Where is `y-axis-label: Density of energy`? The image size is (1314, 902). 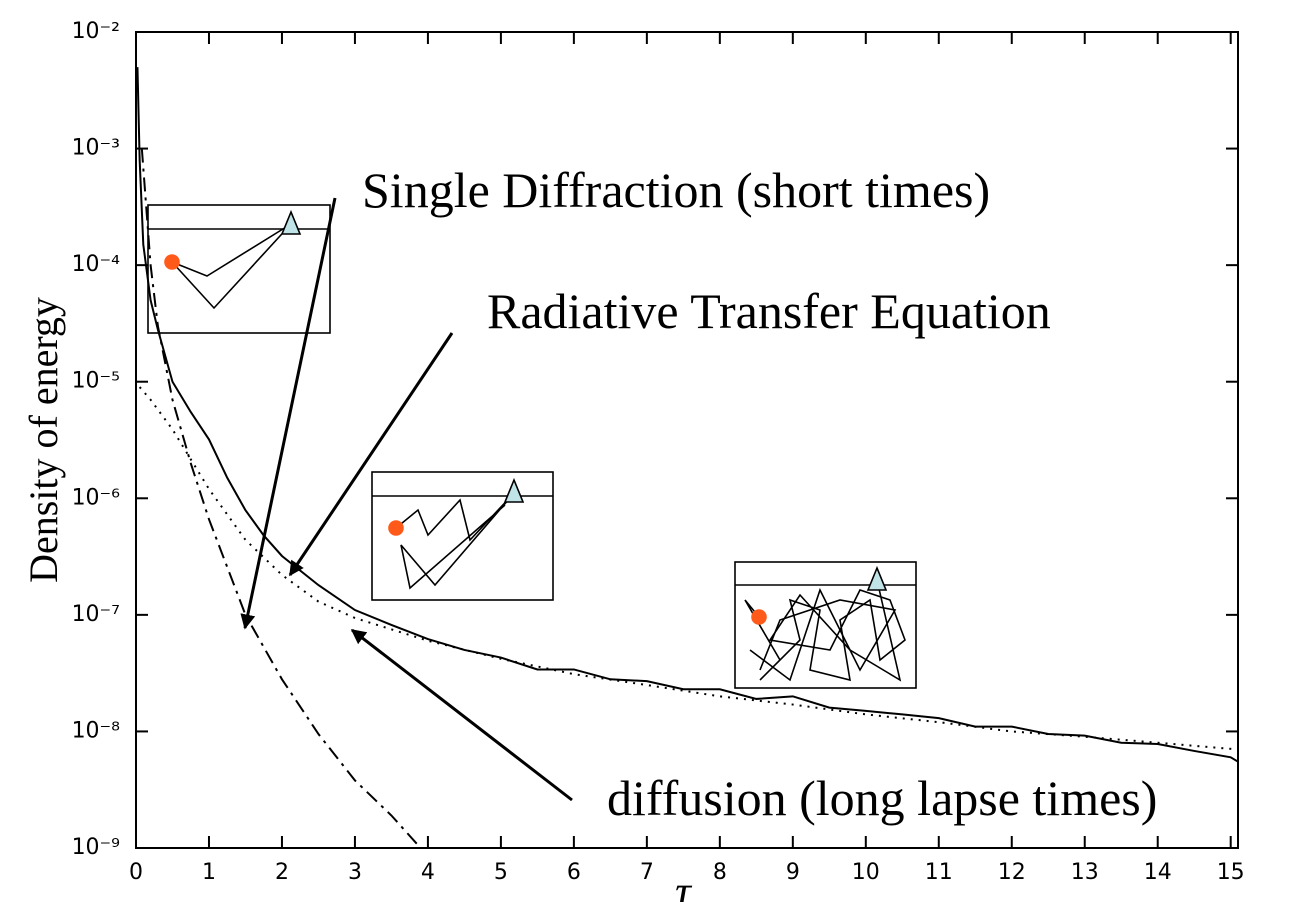
y-axis-label: Density of energy is located at coordinates (43, 440).